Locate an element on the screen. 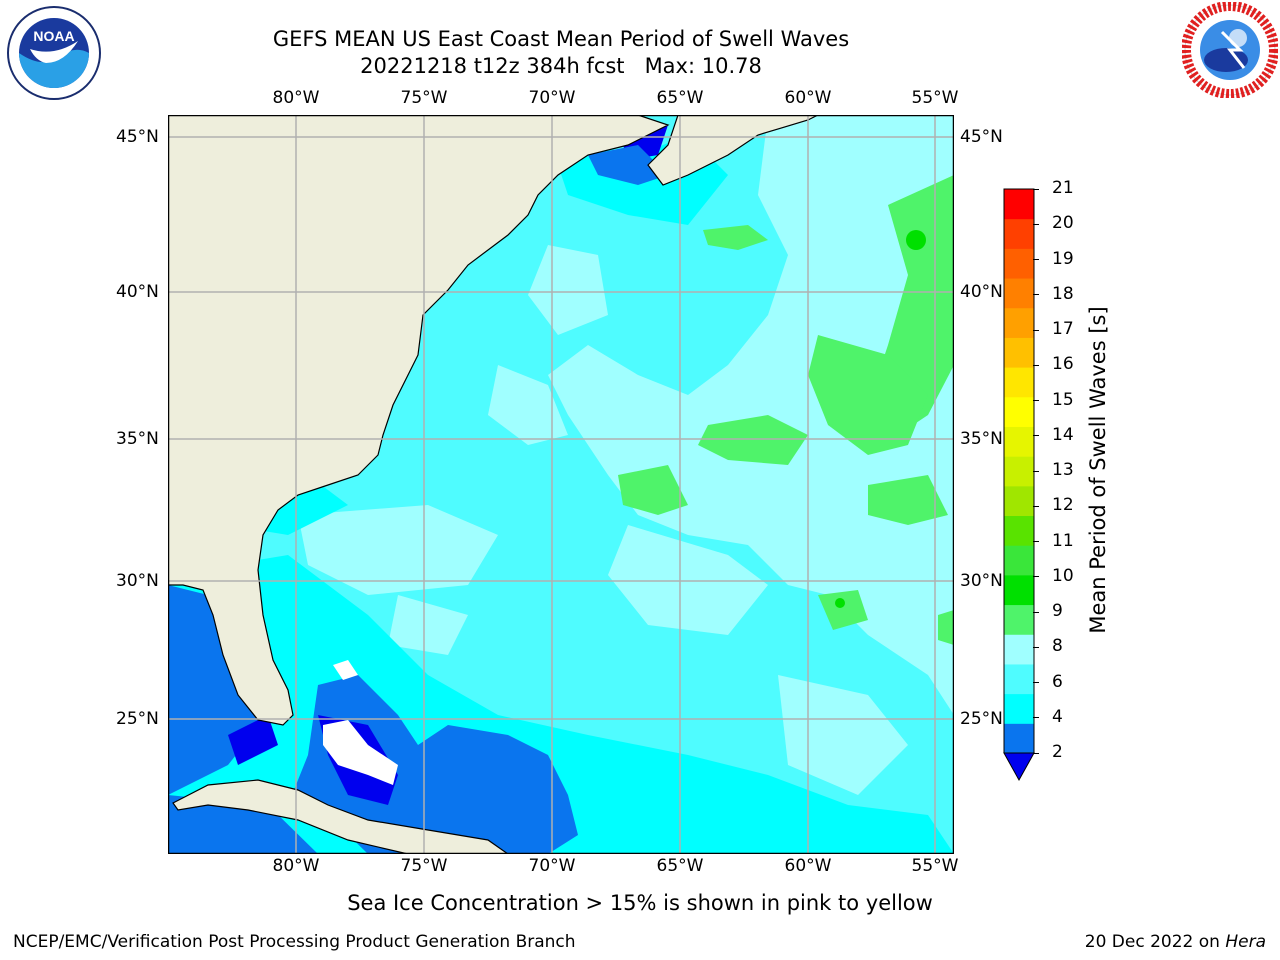 The image size is (1280, 960). lon-label-bottom: 60°W is located at coordinates (808, 866).